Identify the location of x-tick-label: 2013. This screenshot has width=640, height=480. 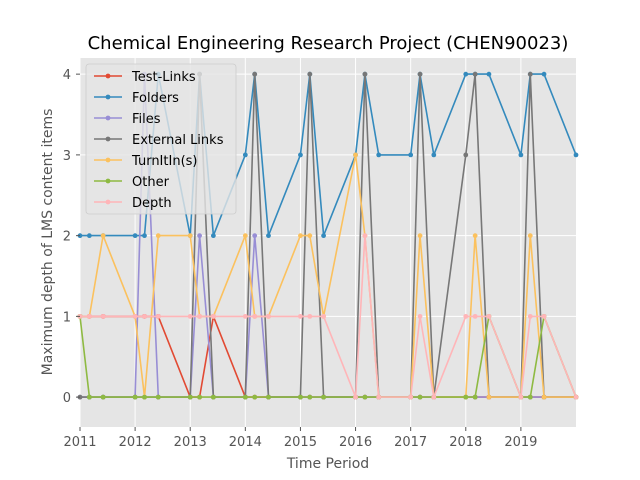
(190, 442).